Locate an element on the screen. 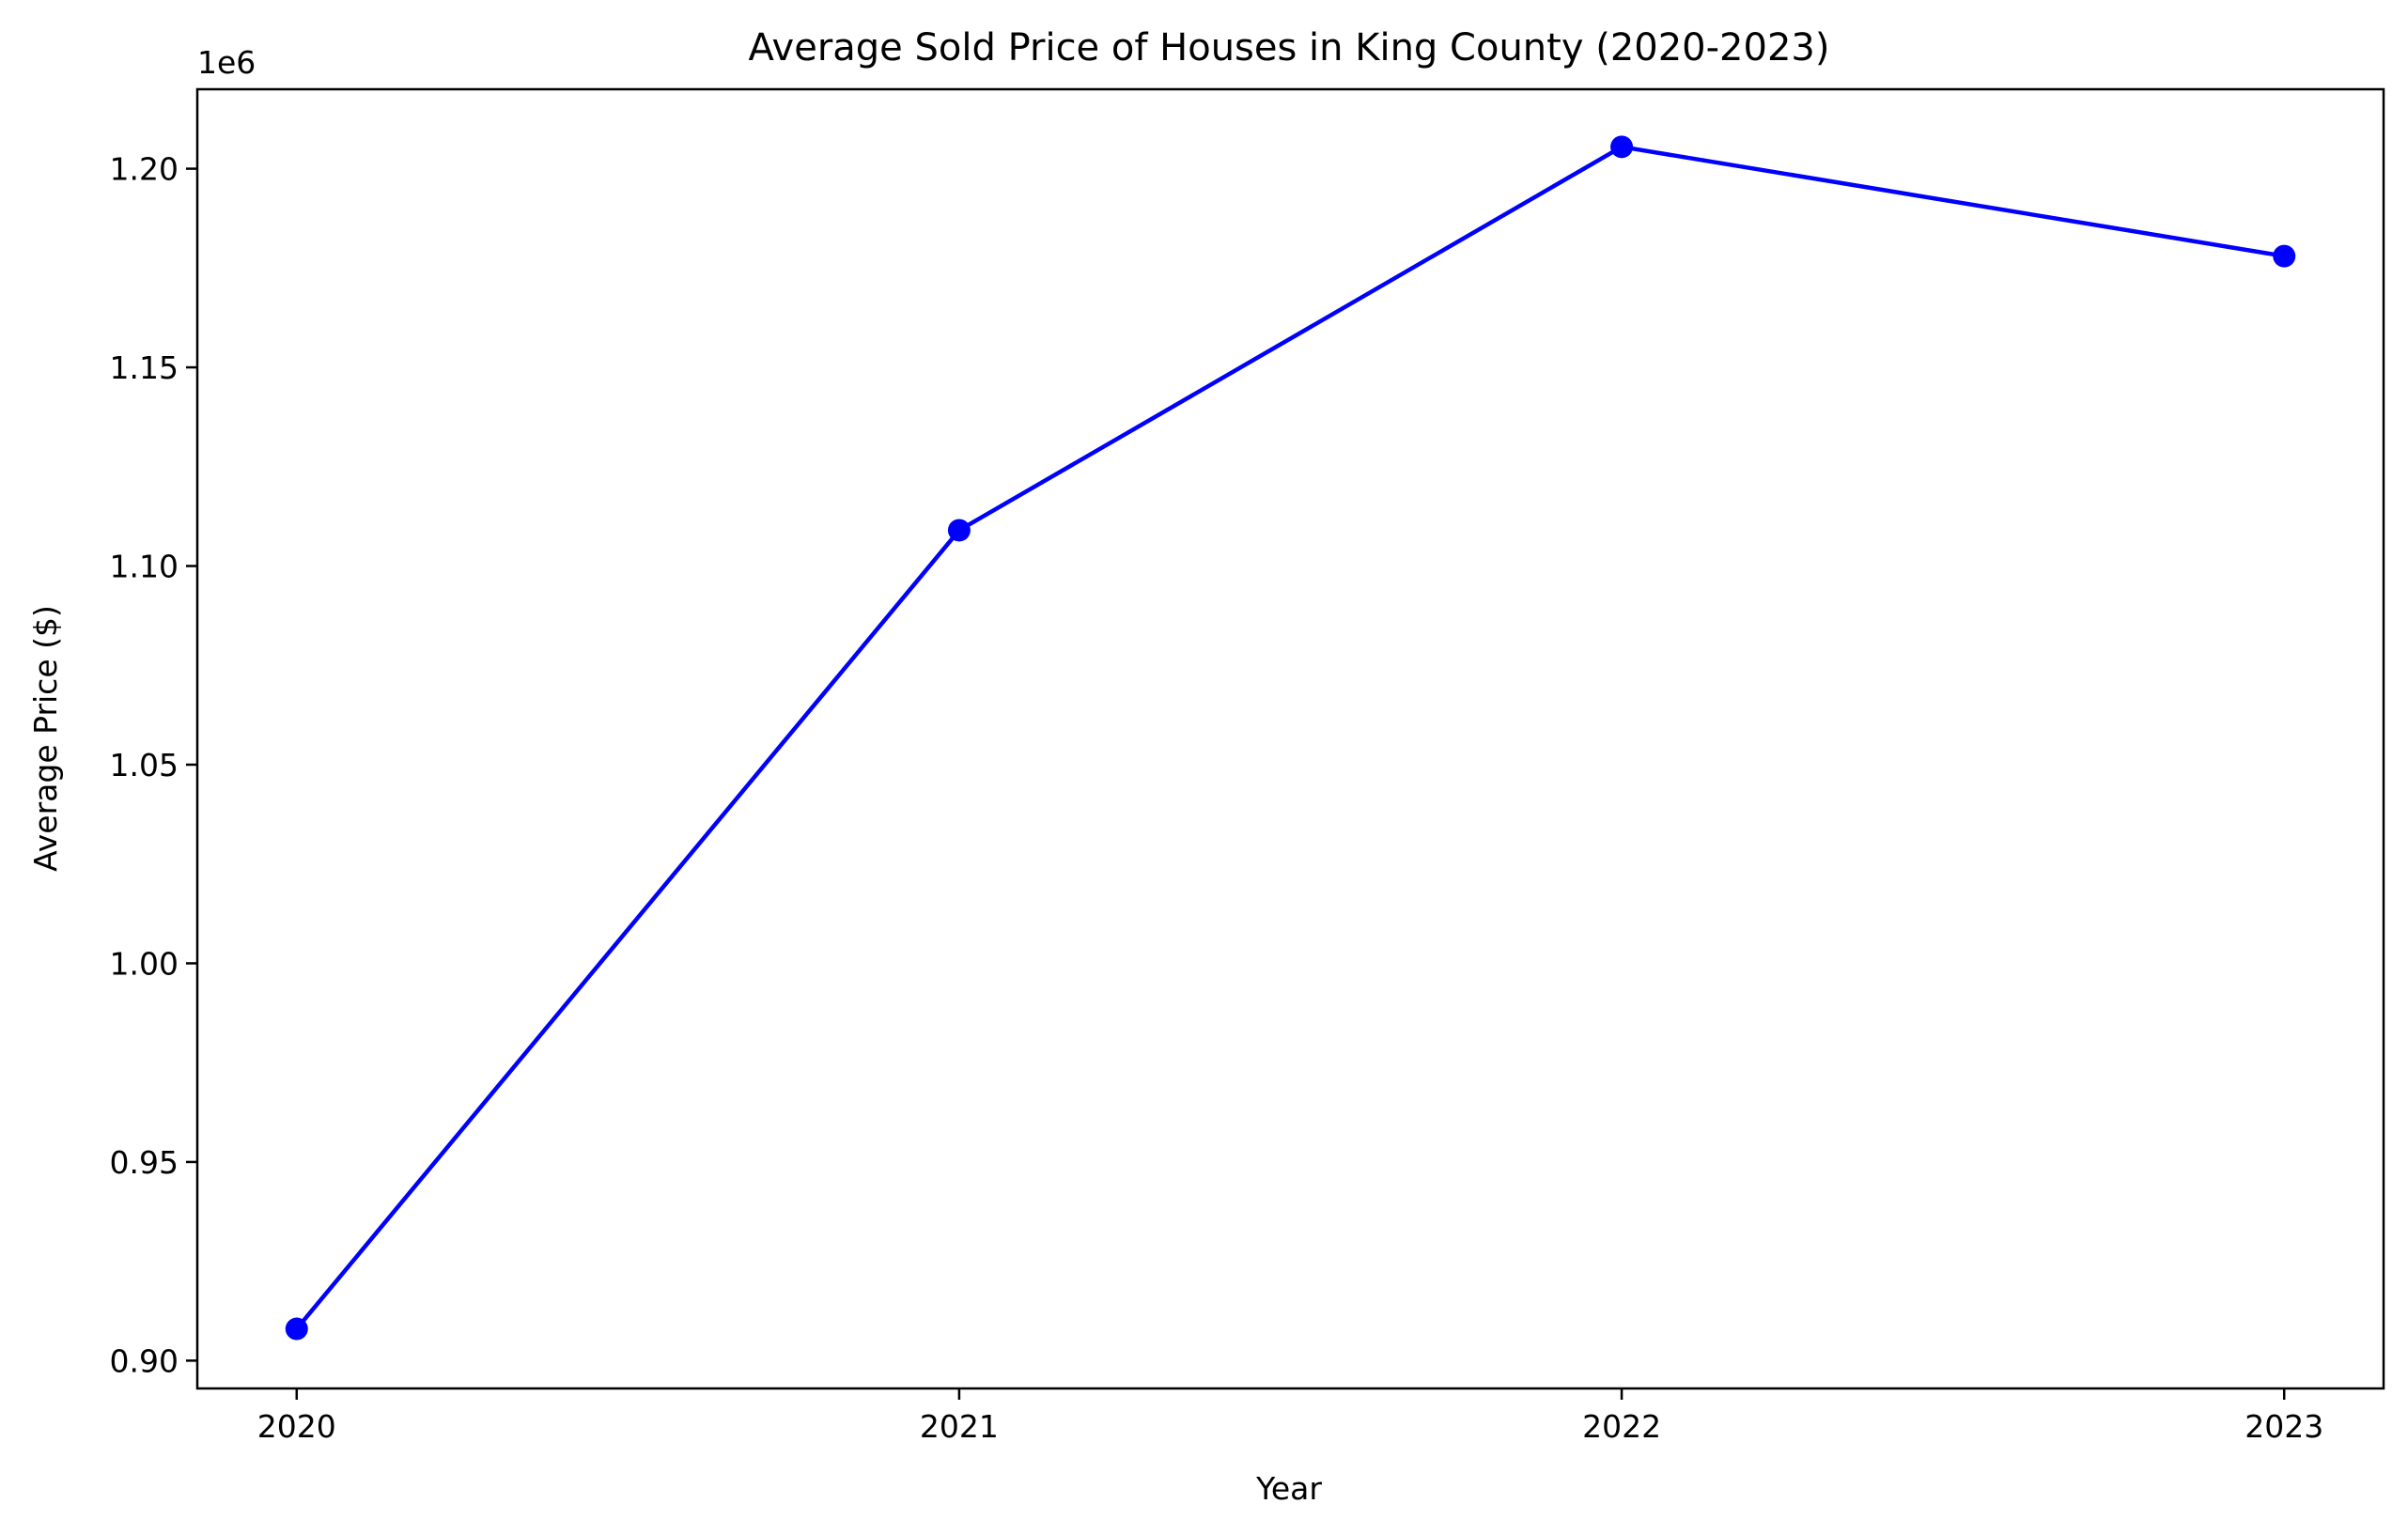 Image resolution: width=2408 pixels, height=1535 pixels. x-axis-ticks: 2020 2021 2022 2023 is located at coordinates (1290, 1416).